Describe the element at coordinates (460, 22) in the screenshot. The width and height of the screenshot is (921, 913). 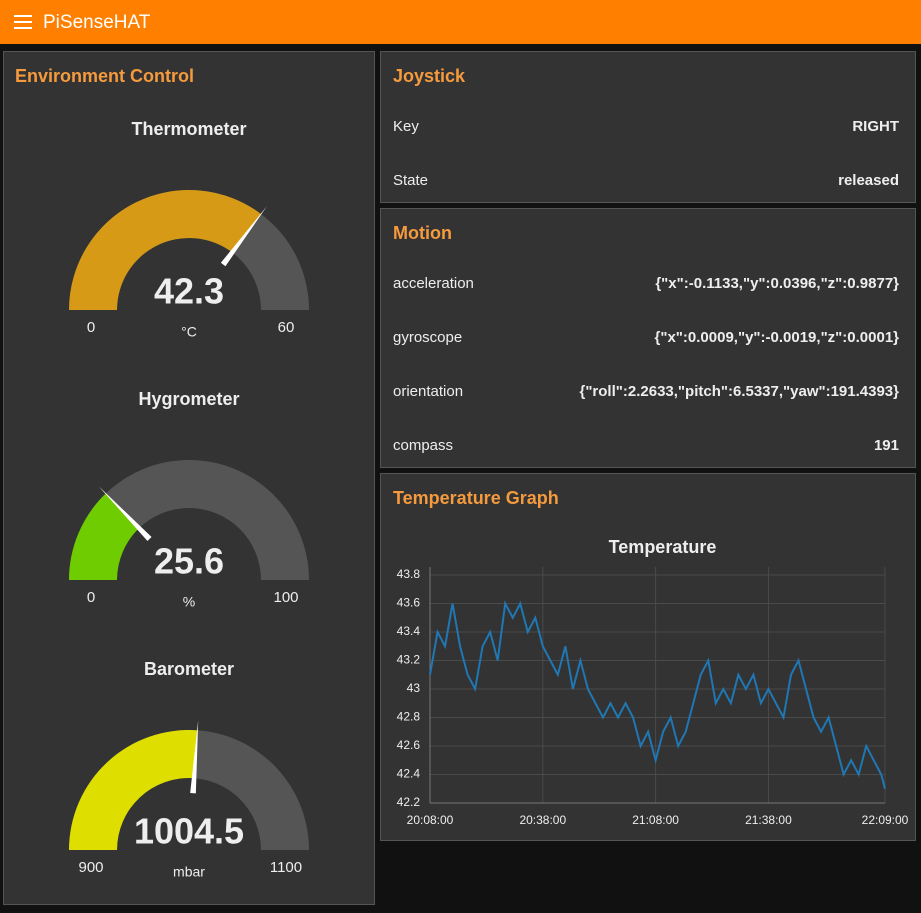
I see `toolbar` at that location.